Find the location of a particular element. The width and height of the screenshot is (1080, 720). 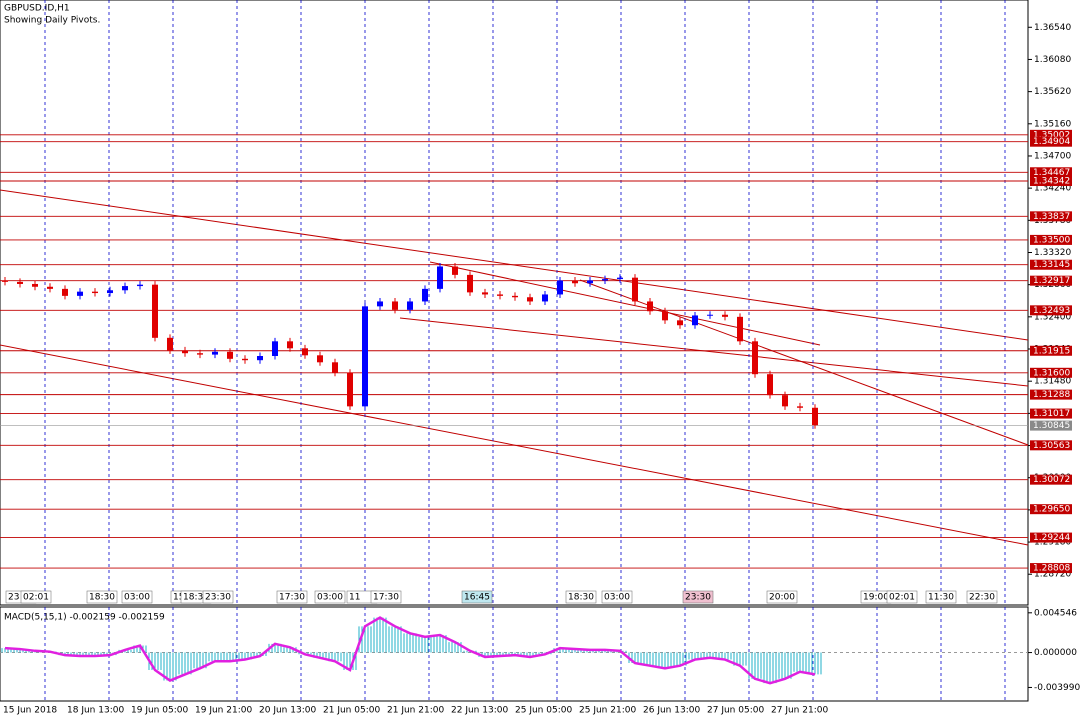

pivot-label: 1.35002 is located at coordinates (1051, 135).